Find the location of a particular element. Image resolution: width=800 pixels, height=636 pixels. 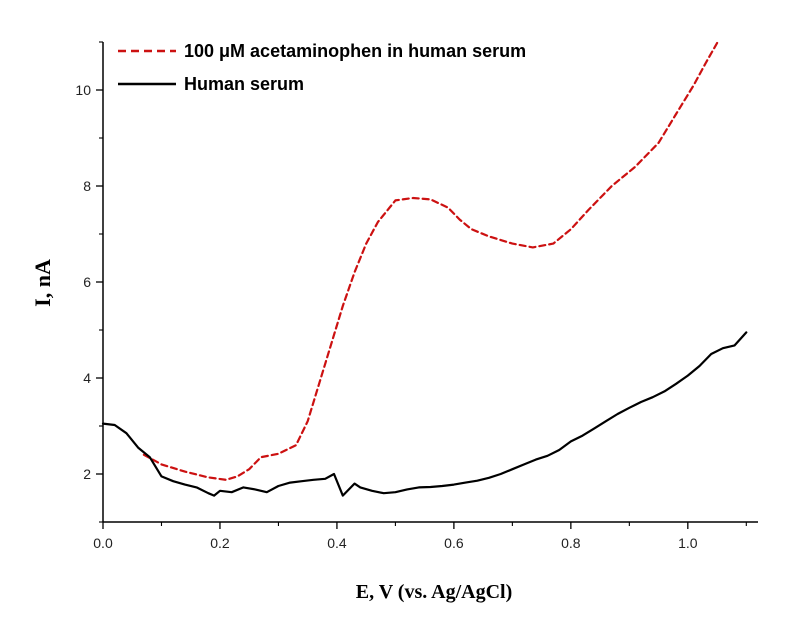

legend-label-human-serum: Human serum is located at coordinates (244, 84).